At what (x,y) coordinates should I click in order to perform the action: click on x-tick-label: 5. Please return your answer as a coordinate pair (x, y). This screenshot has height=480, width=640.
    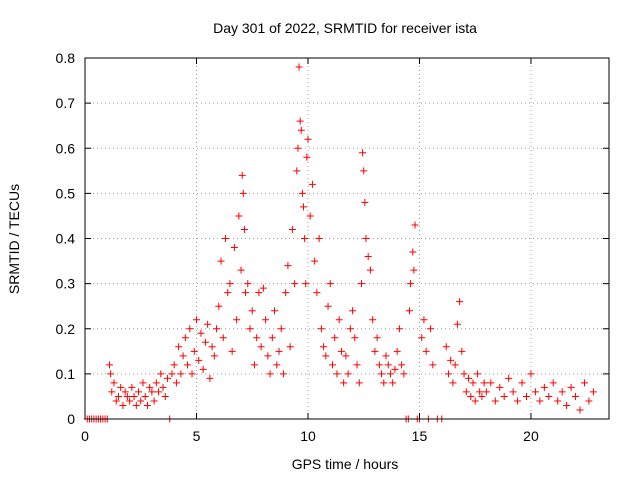
    Looking at the image, I should click on (197, 436).